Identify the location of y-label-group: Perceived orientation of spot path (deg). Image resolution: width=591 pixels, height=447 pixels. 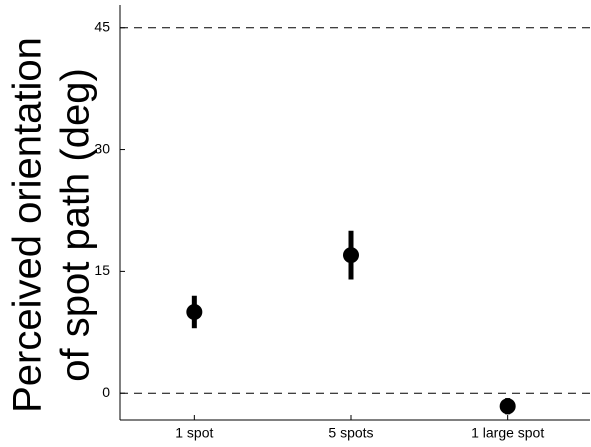
(52, 225).